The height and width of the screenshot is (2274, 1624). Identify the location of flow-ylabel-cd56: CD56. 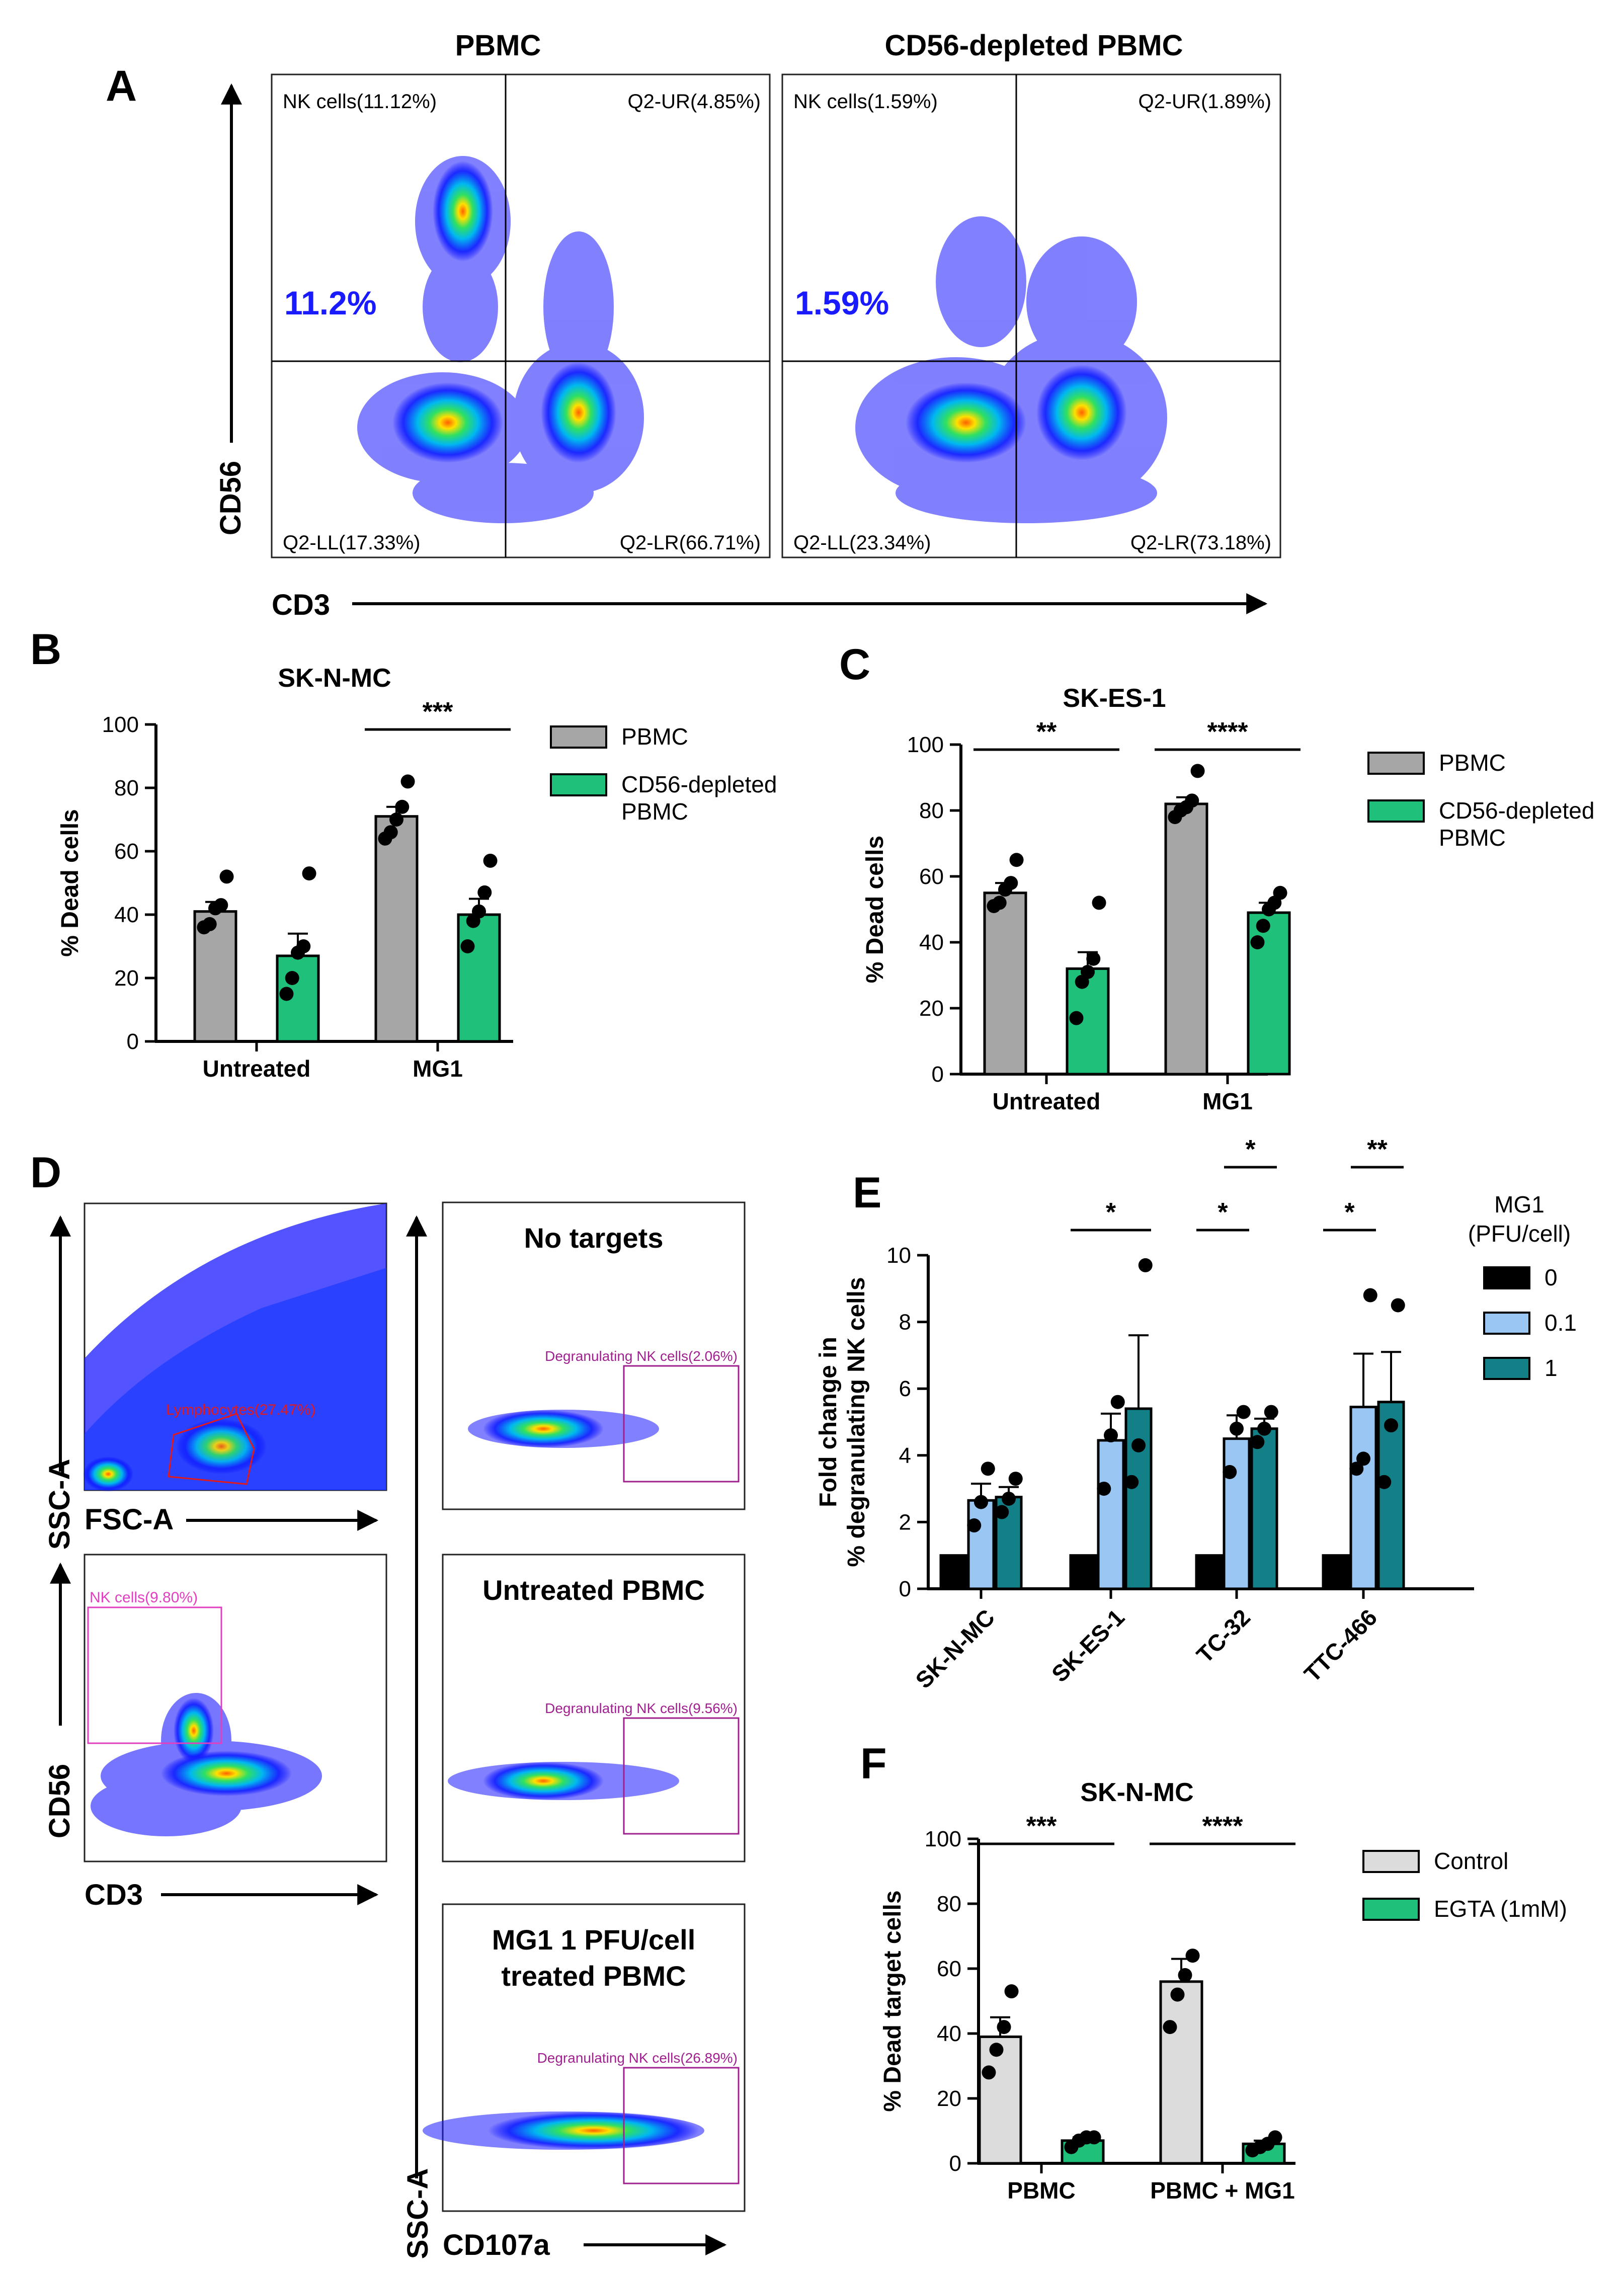
(230, 498).